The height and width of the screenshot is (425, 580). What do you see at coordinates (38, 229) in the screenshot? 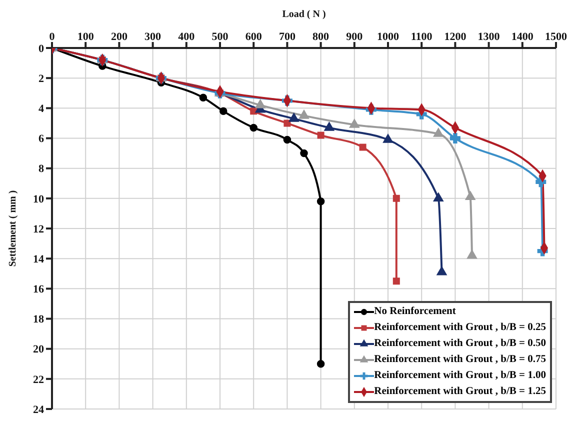
I see `y-tick-label: 12` at bounding box center [38, 229].